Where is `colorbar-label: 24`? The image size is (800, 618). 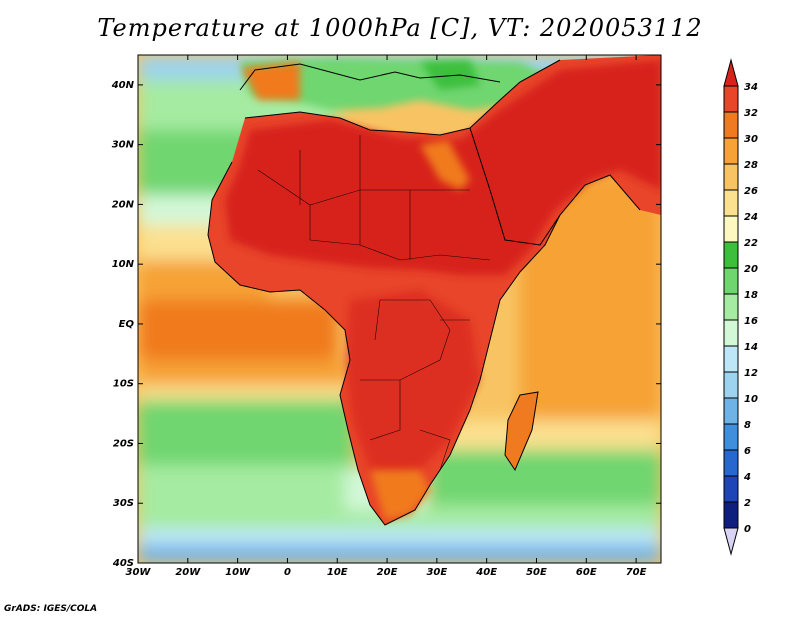 colorbar-label: 24 is located at coordinates (751, 217).